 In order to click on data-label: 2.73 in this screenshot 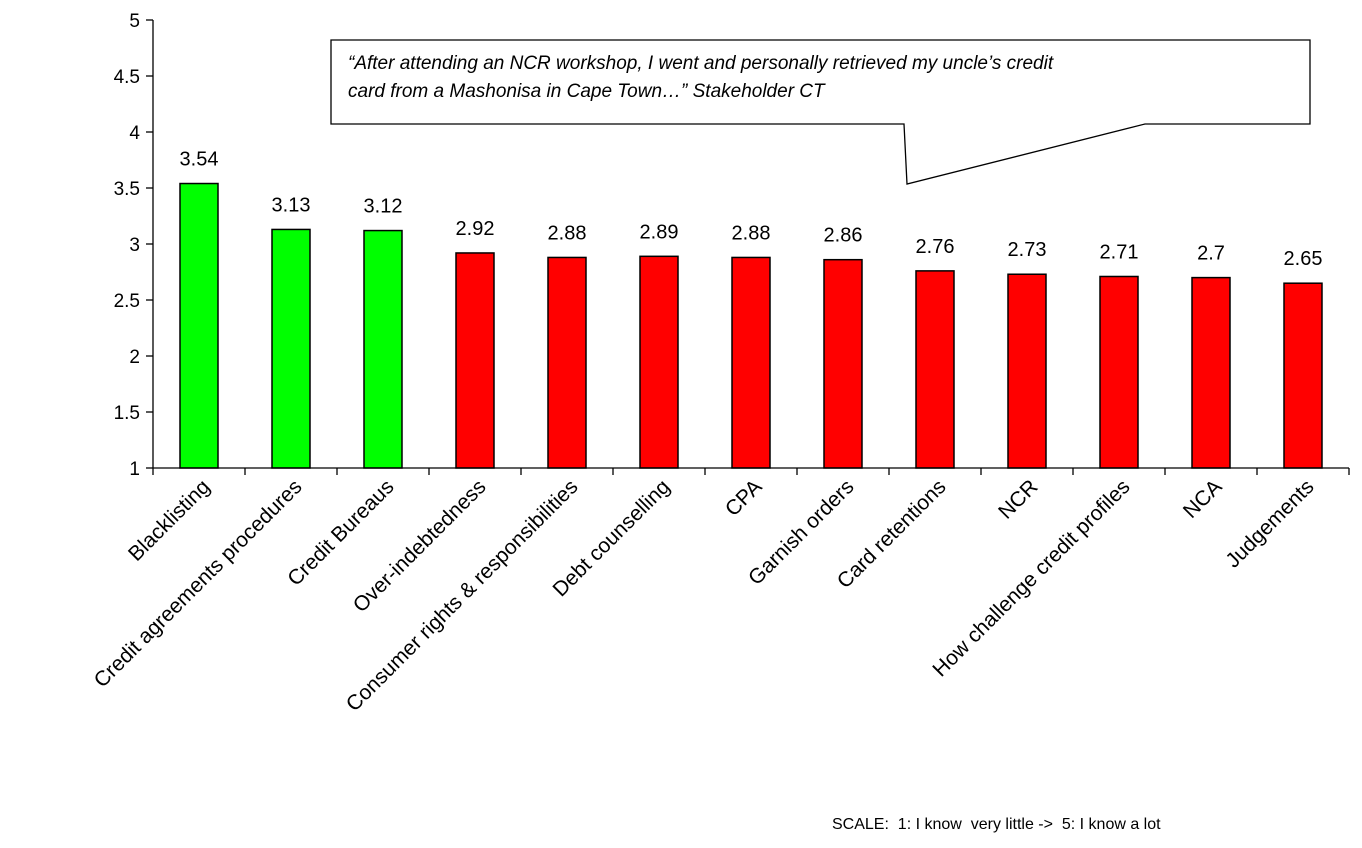, I will do `click(1027, 250)`.